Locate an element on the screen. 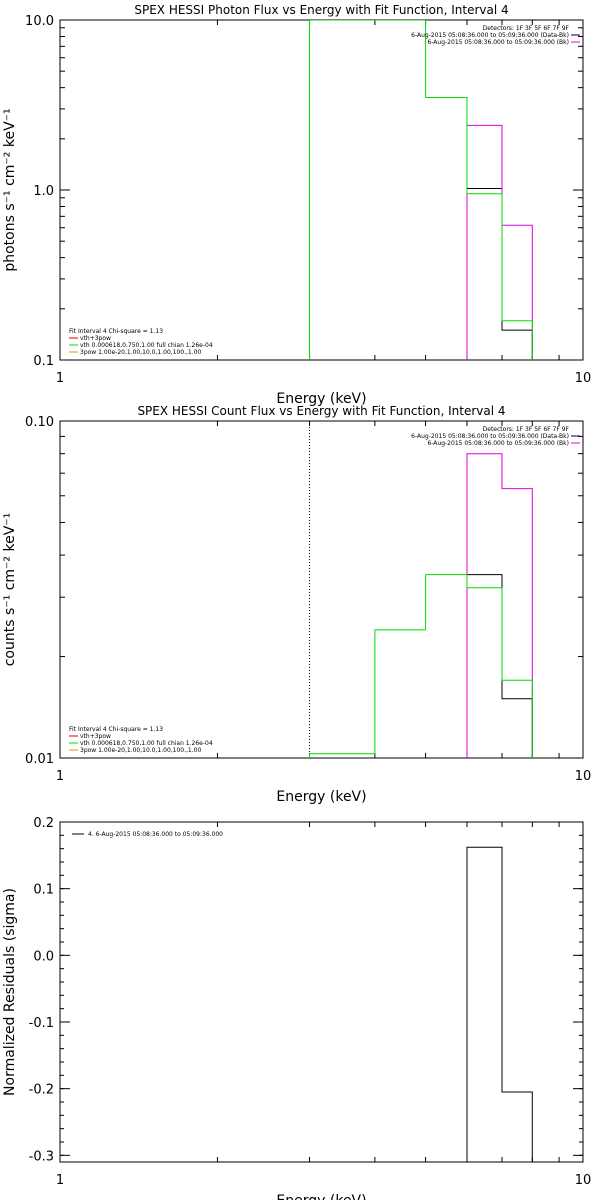  y-tick-label: 0.0 is located at coordinates (43, 956).